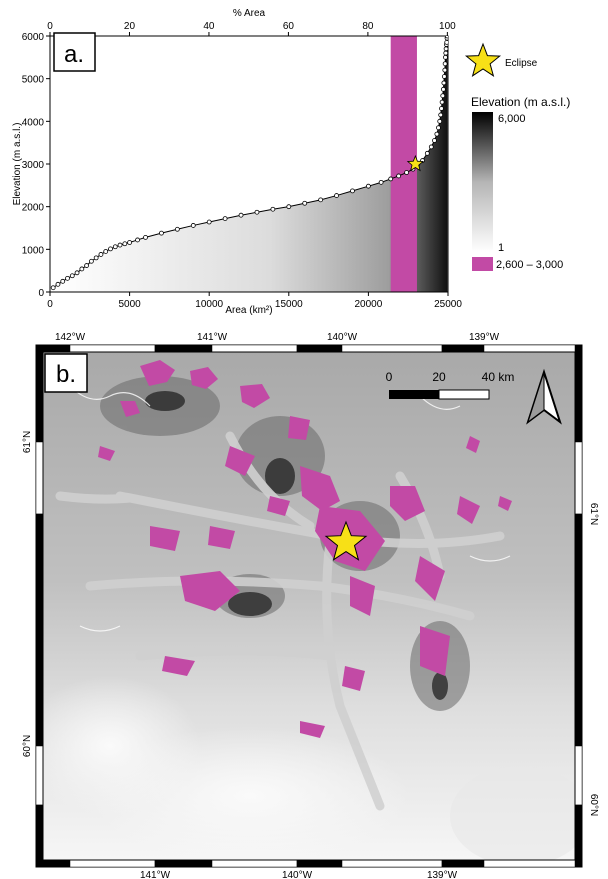 The image size is (608, 879). I want to click on top-tick-label: 40, so click(209, 26).